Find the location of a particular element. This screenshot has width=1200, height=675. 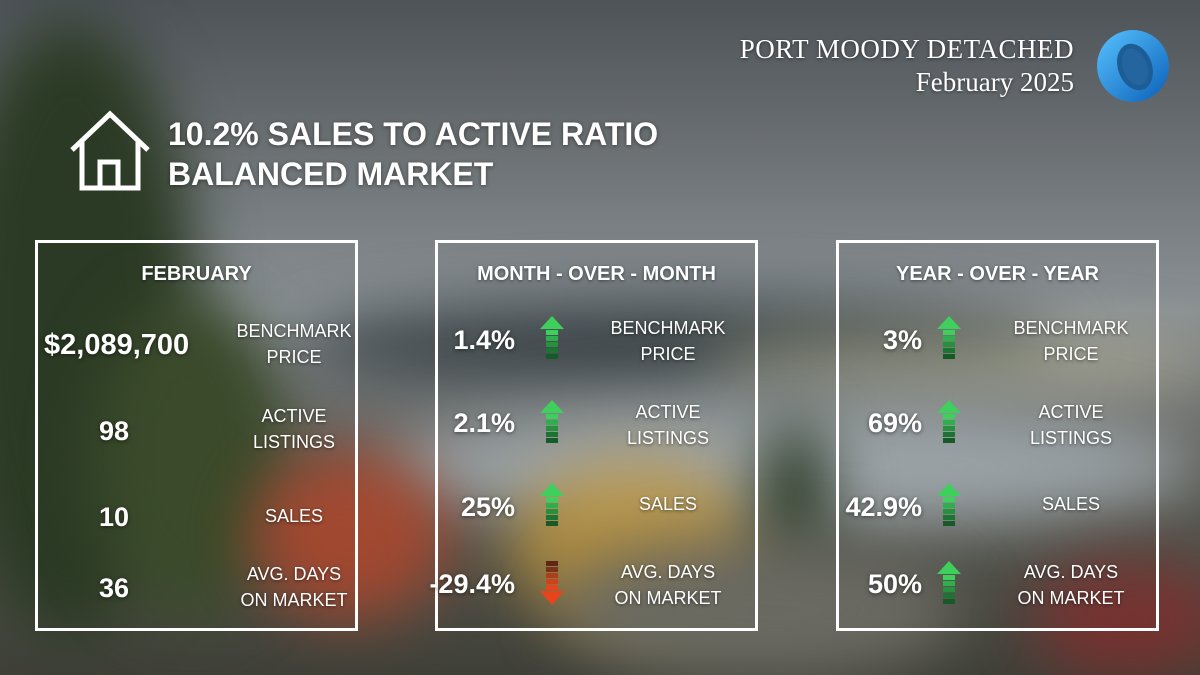

brand-logo-ring-icon is located at coordinates (1133, 66).